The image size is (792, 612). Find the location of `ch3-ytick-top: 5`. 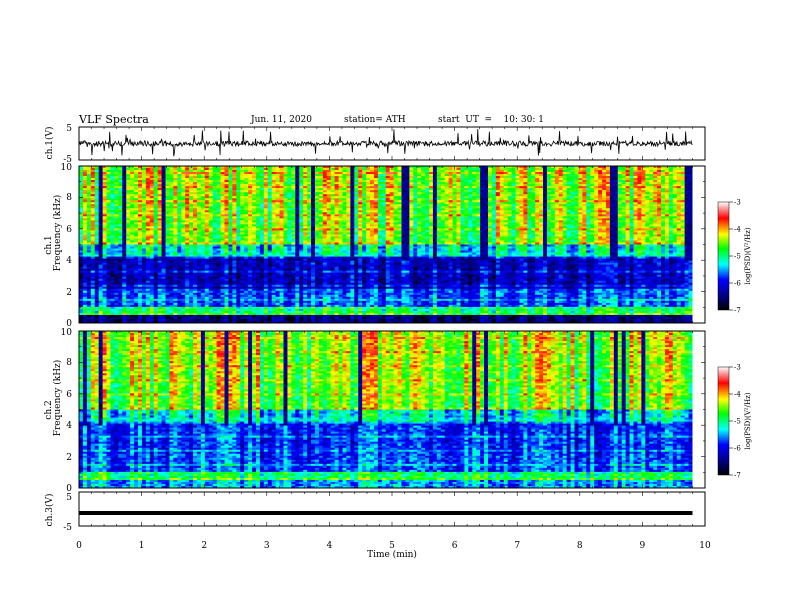

ch3-ytick-top: 5 is located at coordinates (69, 498).